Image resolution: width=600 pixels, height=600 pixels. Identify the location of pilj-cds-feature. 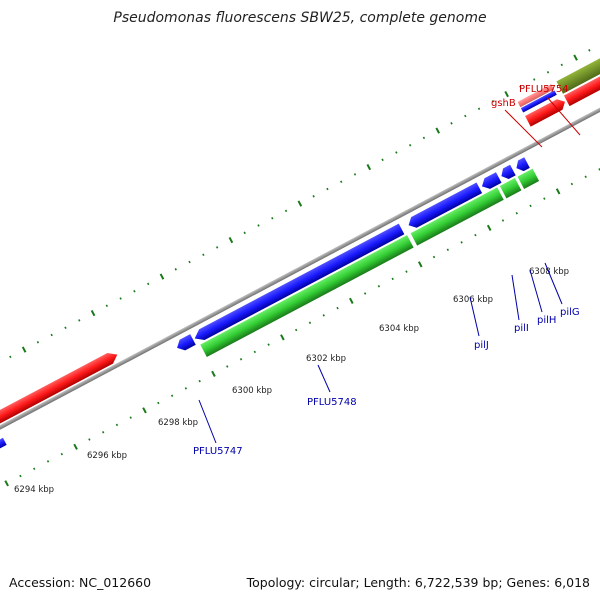
(444, 206).